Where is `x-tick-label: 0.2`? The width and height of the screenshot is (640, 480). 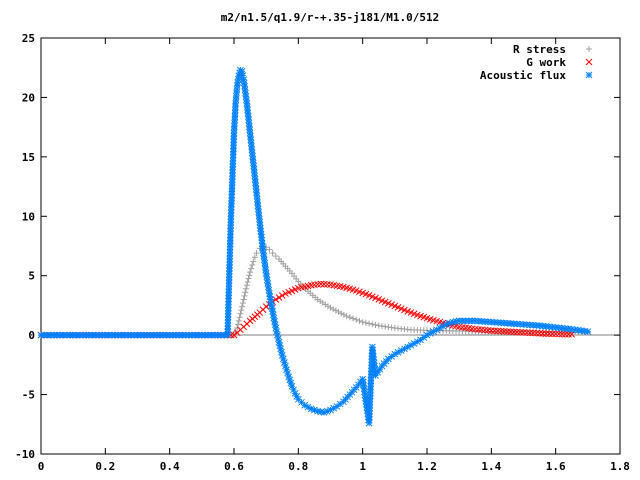
x-tick-label: 0.2 is located at coordinates (105, 466).